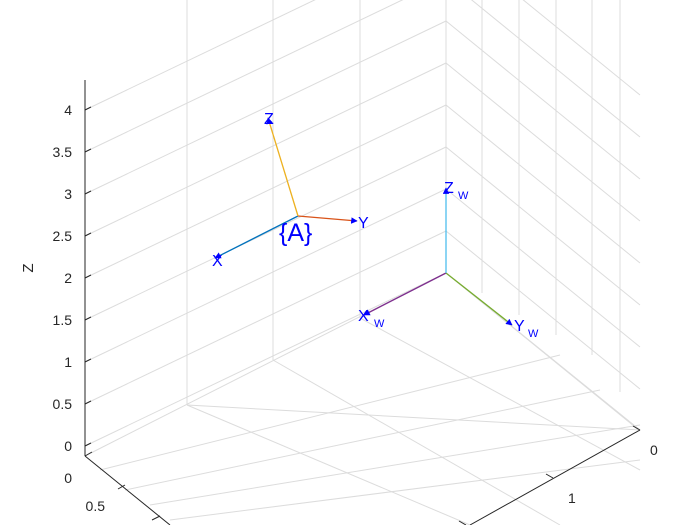  I want to click on y-axis-line, so click(555, 477).